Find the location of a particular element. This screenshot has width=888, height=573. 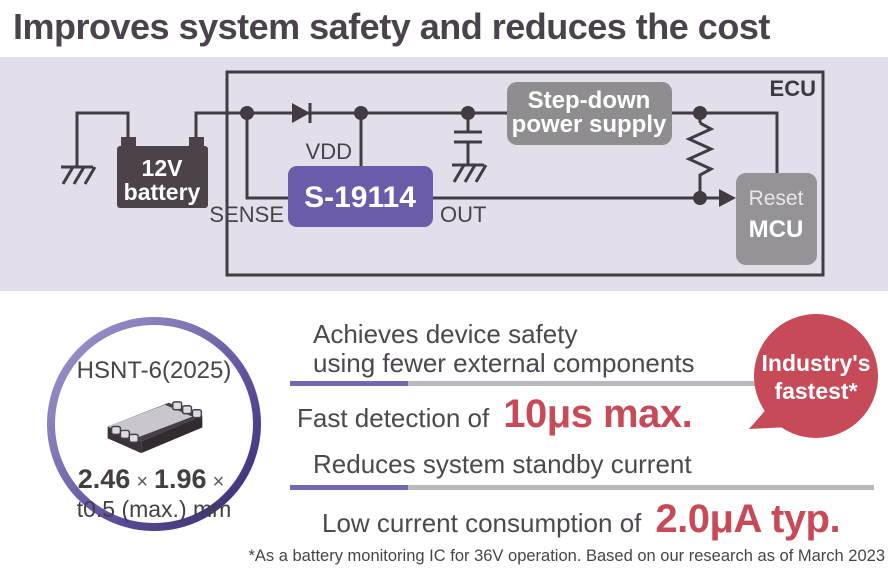

package-chip-image is located at coordinates (155, 427).